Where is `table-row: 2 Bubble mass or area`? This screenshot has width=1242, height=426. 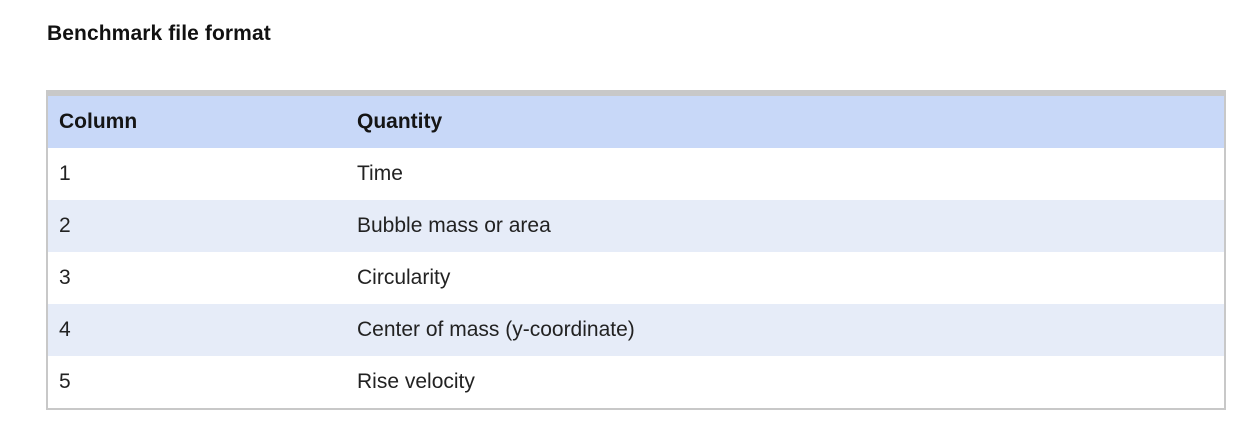
table-row: 2 Bubble mass or area is located at coordinates (636, 226).